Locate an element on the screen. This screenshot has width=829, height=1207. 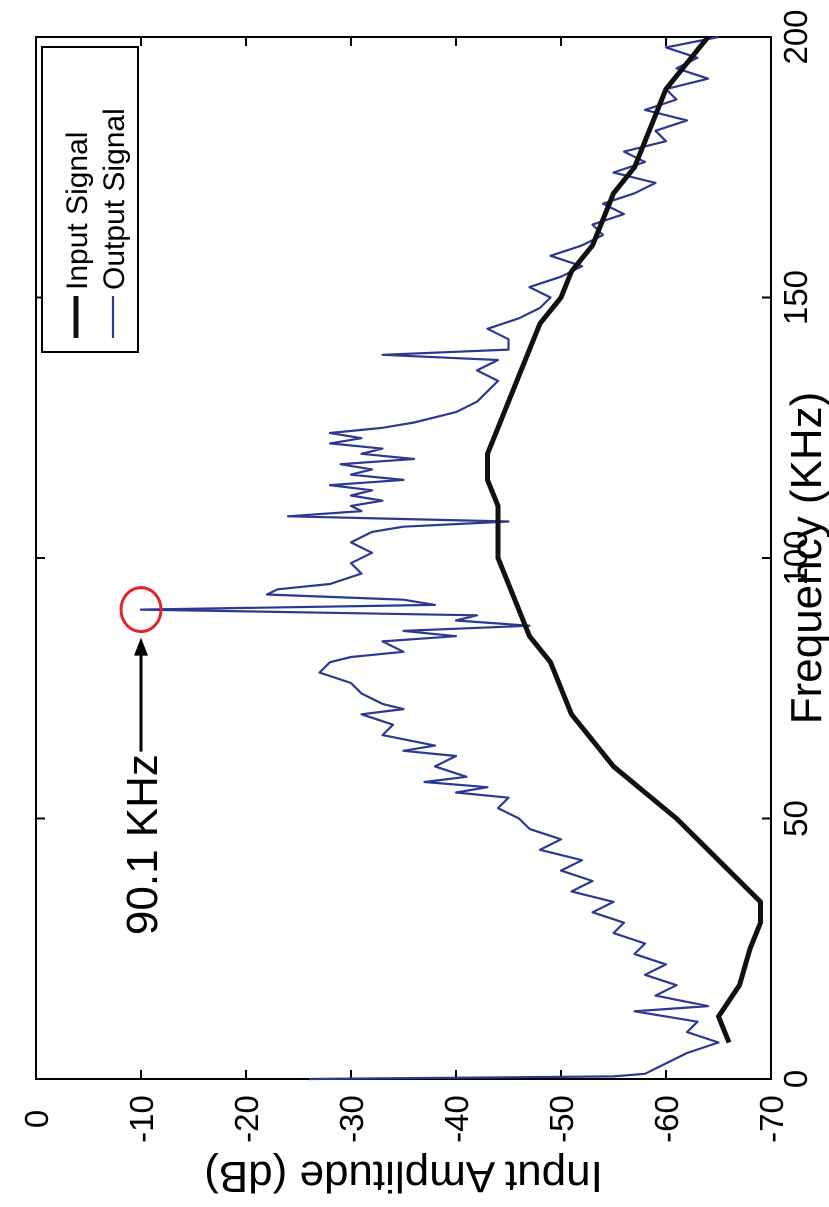
legend-box is located at coordinates (90, 199).